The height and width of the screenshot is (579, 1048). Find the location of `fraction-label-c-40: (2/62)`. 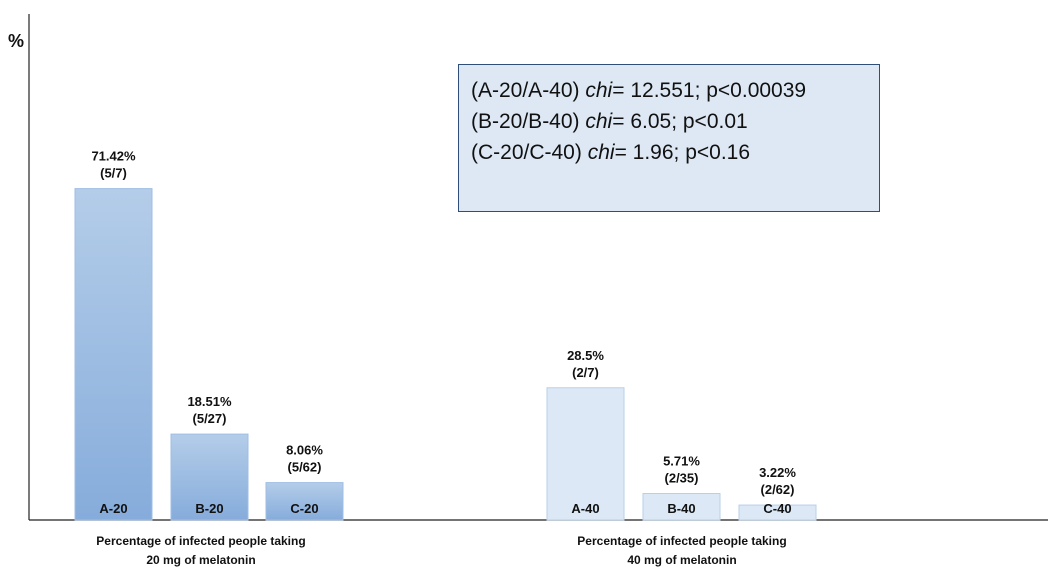

fraction-label-c-40: (2/62) is located at coordinates (778, 489).